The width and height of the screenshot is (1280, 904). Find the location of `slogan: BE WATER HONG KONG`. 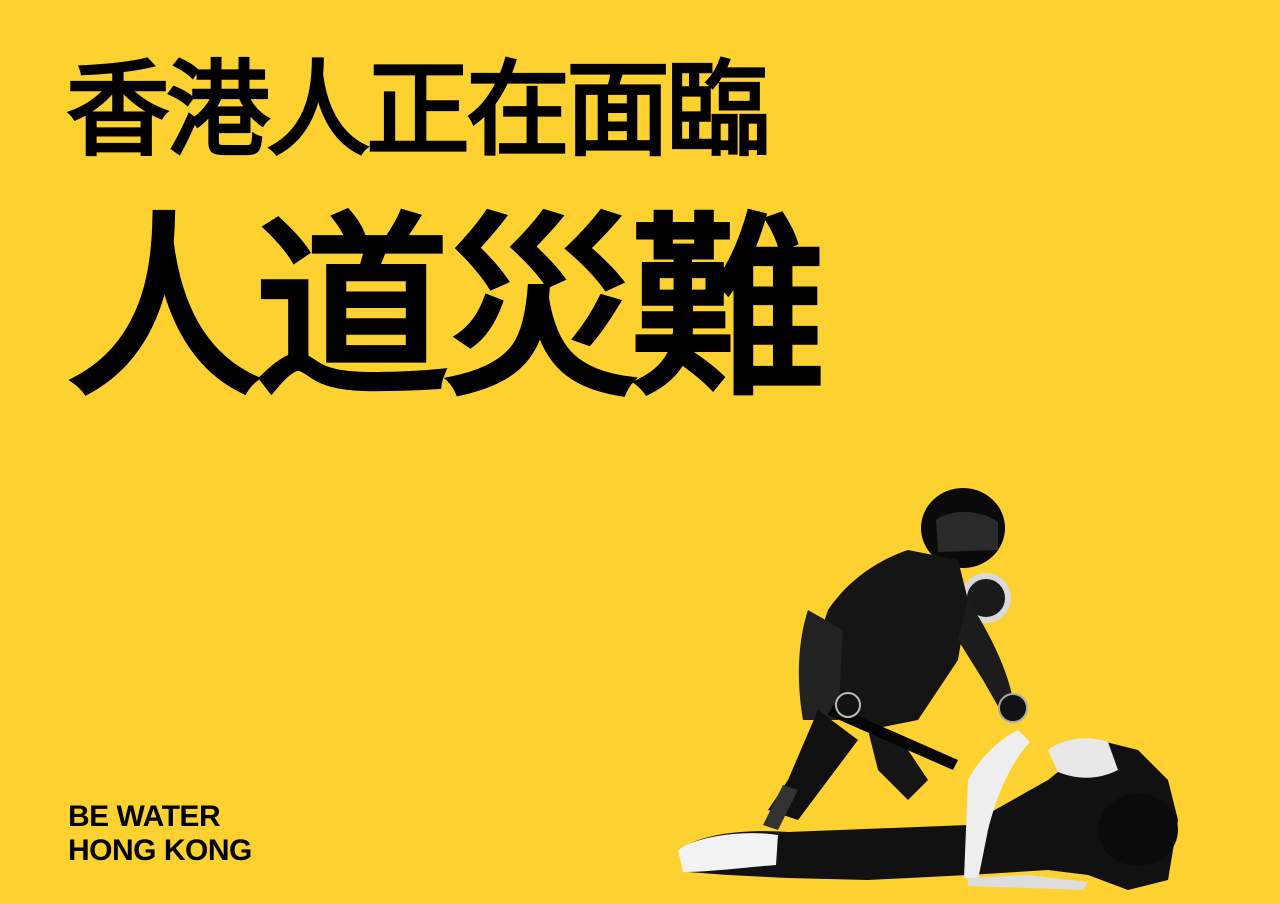

slogan: BE WATER HONG KONG is located at coordinates (160, 834).